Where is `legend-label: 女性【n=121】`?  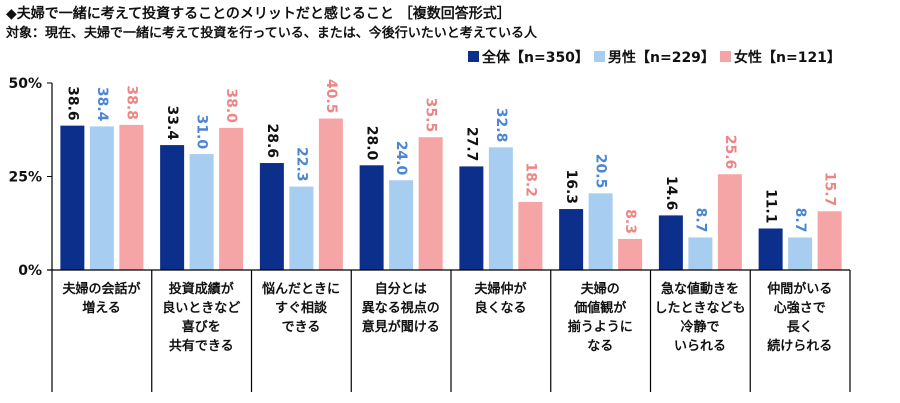 legend-label: 女性【n=121】 is located at coordinates (787, 57).